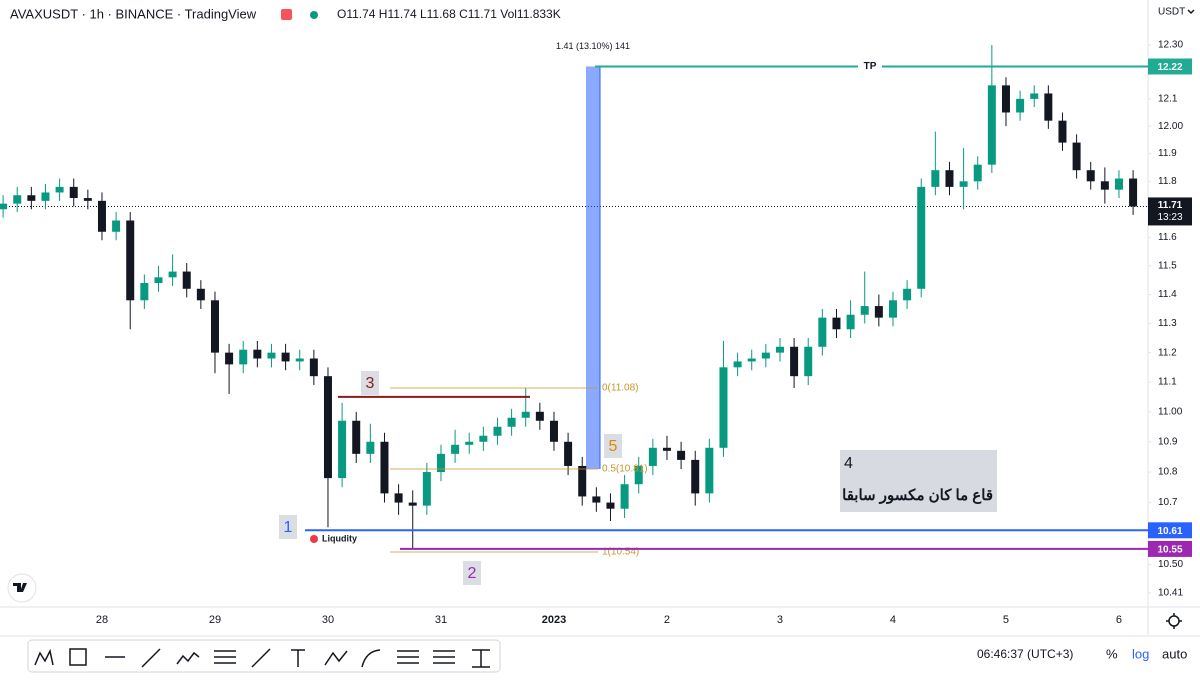  Describe the element at coordinates (1167, 323) in the screenshot. I see `y-tick-label: 11.3` at that location.